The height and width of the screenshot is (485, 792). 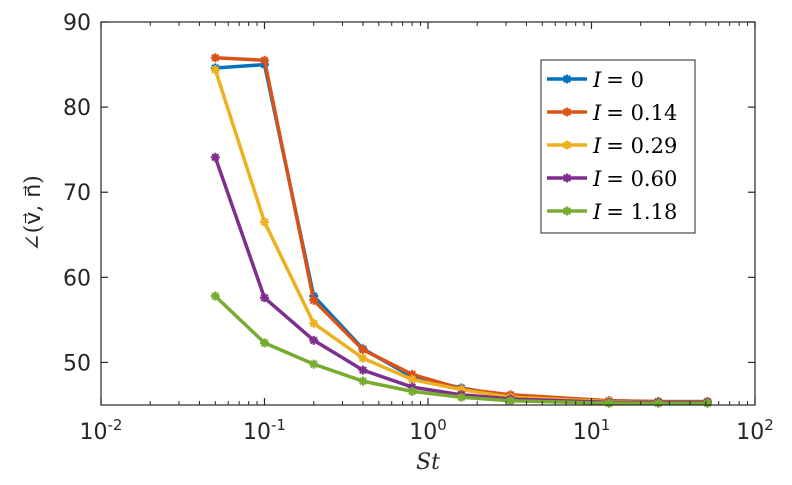 I want to click on y-axis-label: ∠(v⃗, n⃗), so click(x=33, y=213).